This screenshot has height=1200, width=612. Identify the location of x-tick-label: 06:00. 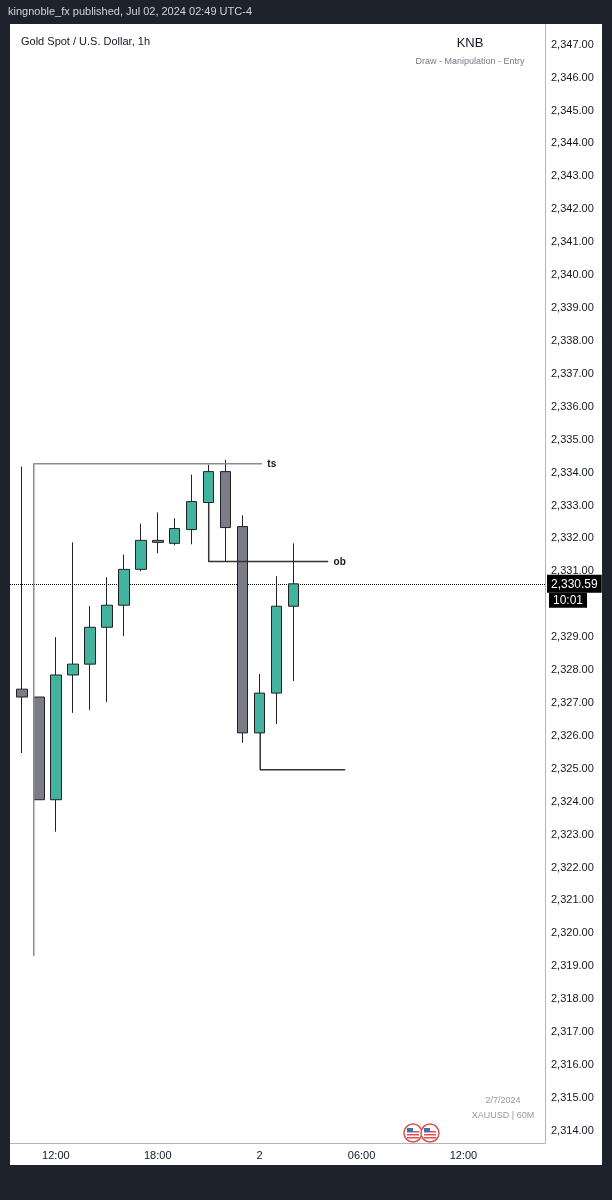
(361, 1154).